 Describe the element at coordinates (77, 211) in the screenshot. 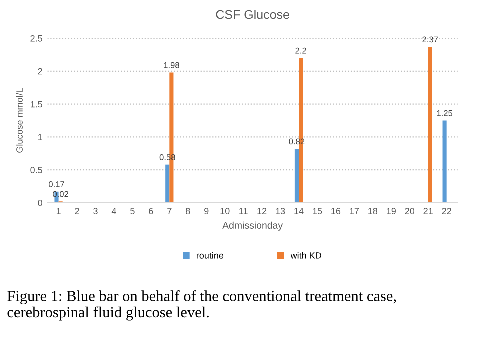

I see `x-tick-label: 2` at that location.